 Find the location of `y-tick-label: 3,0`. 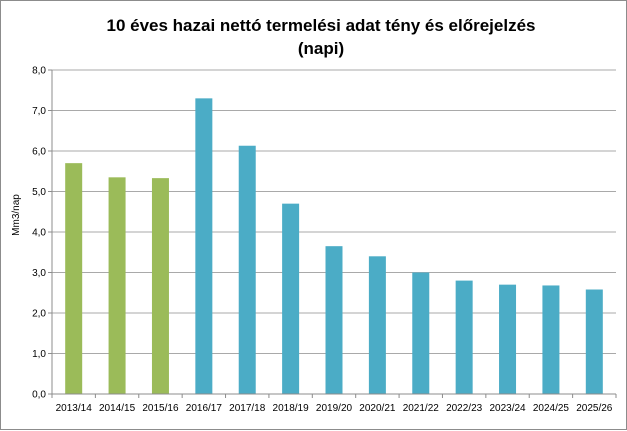

y-tick-label: 3,0 is located at coordinates (39, 273).